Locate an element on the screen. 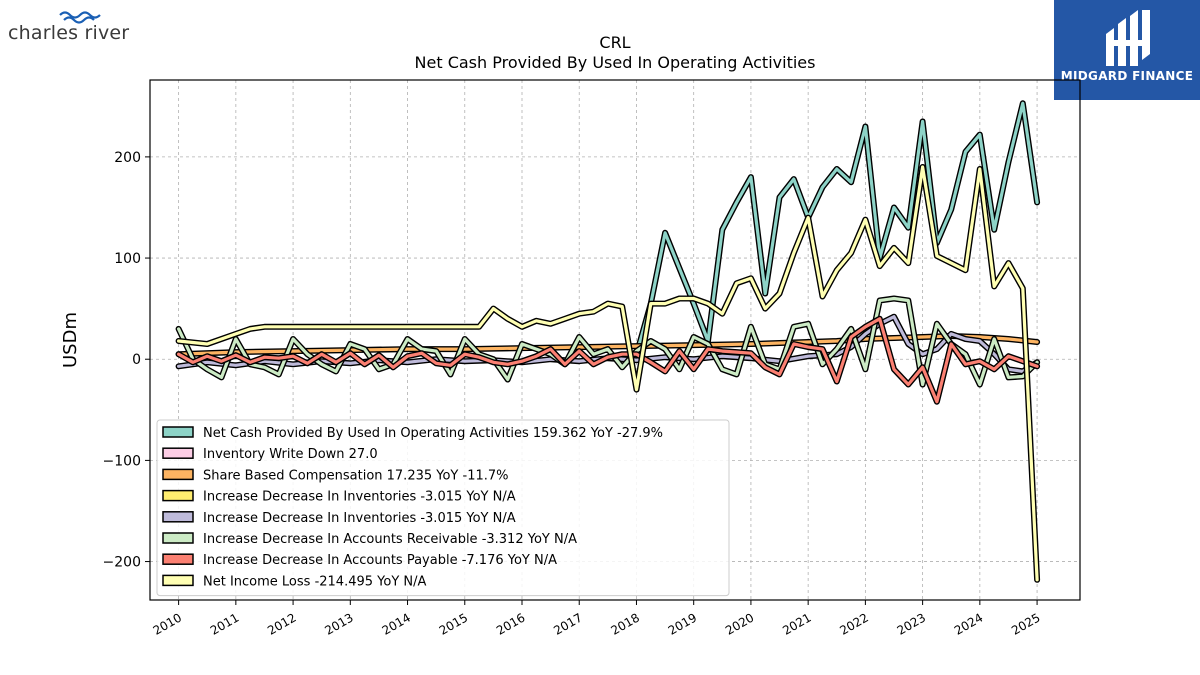  midgard-finance-text: MIDGARD FINANCE is located at coordinates (1127, 76).